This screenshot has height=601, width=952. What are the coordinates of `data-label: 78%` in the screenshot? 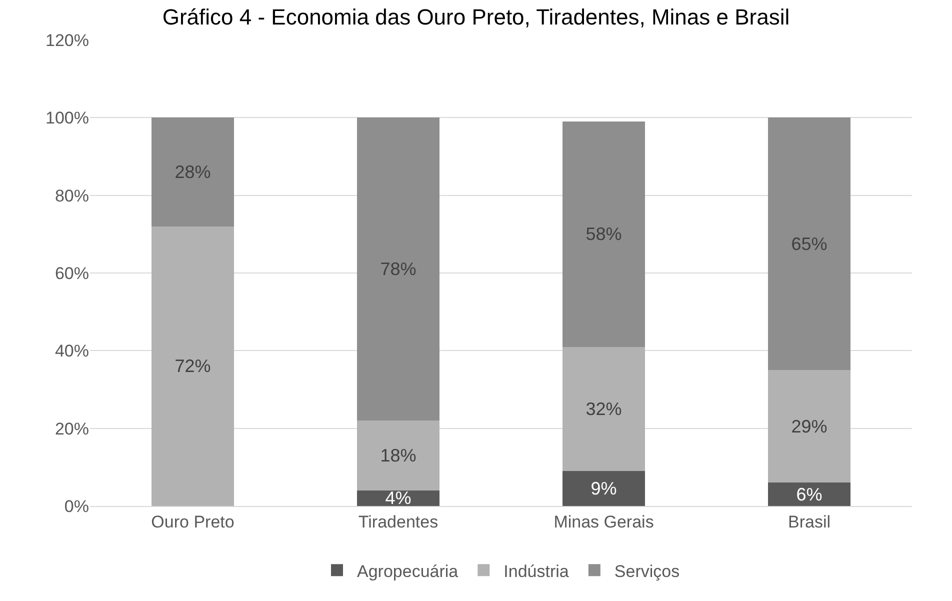 It's located at (398, 269).